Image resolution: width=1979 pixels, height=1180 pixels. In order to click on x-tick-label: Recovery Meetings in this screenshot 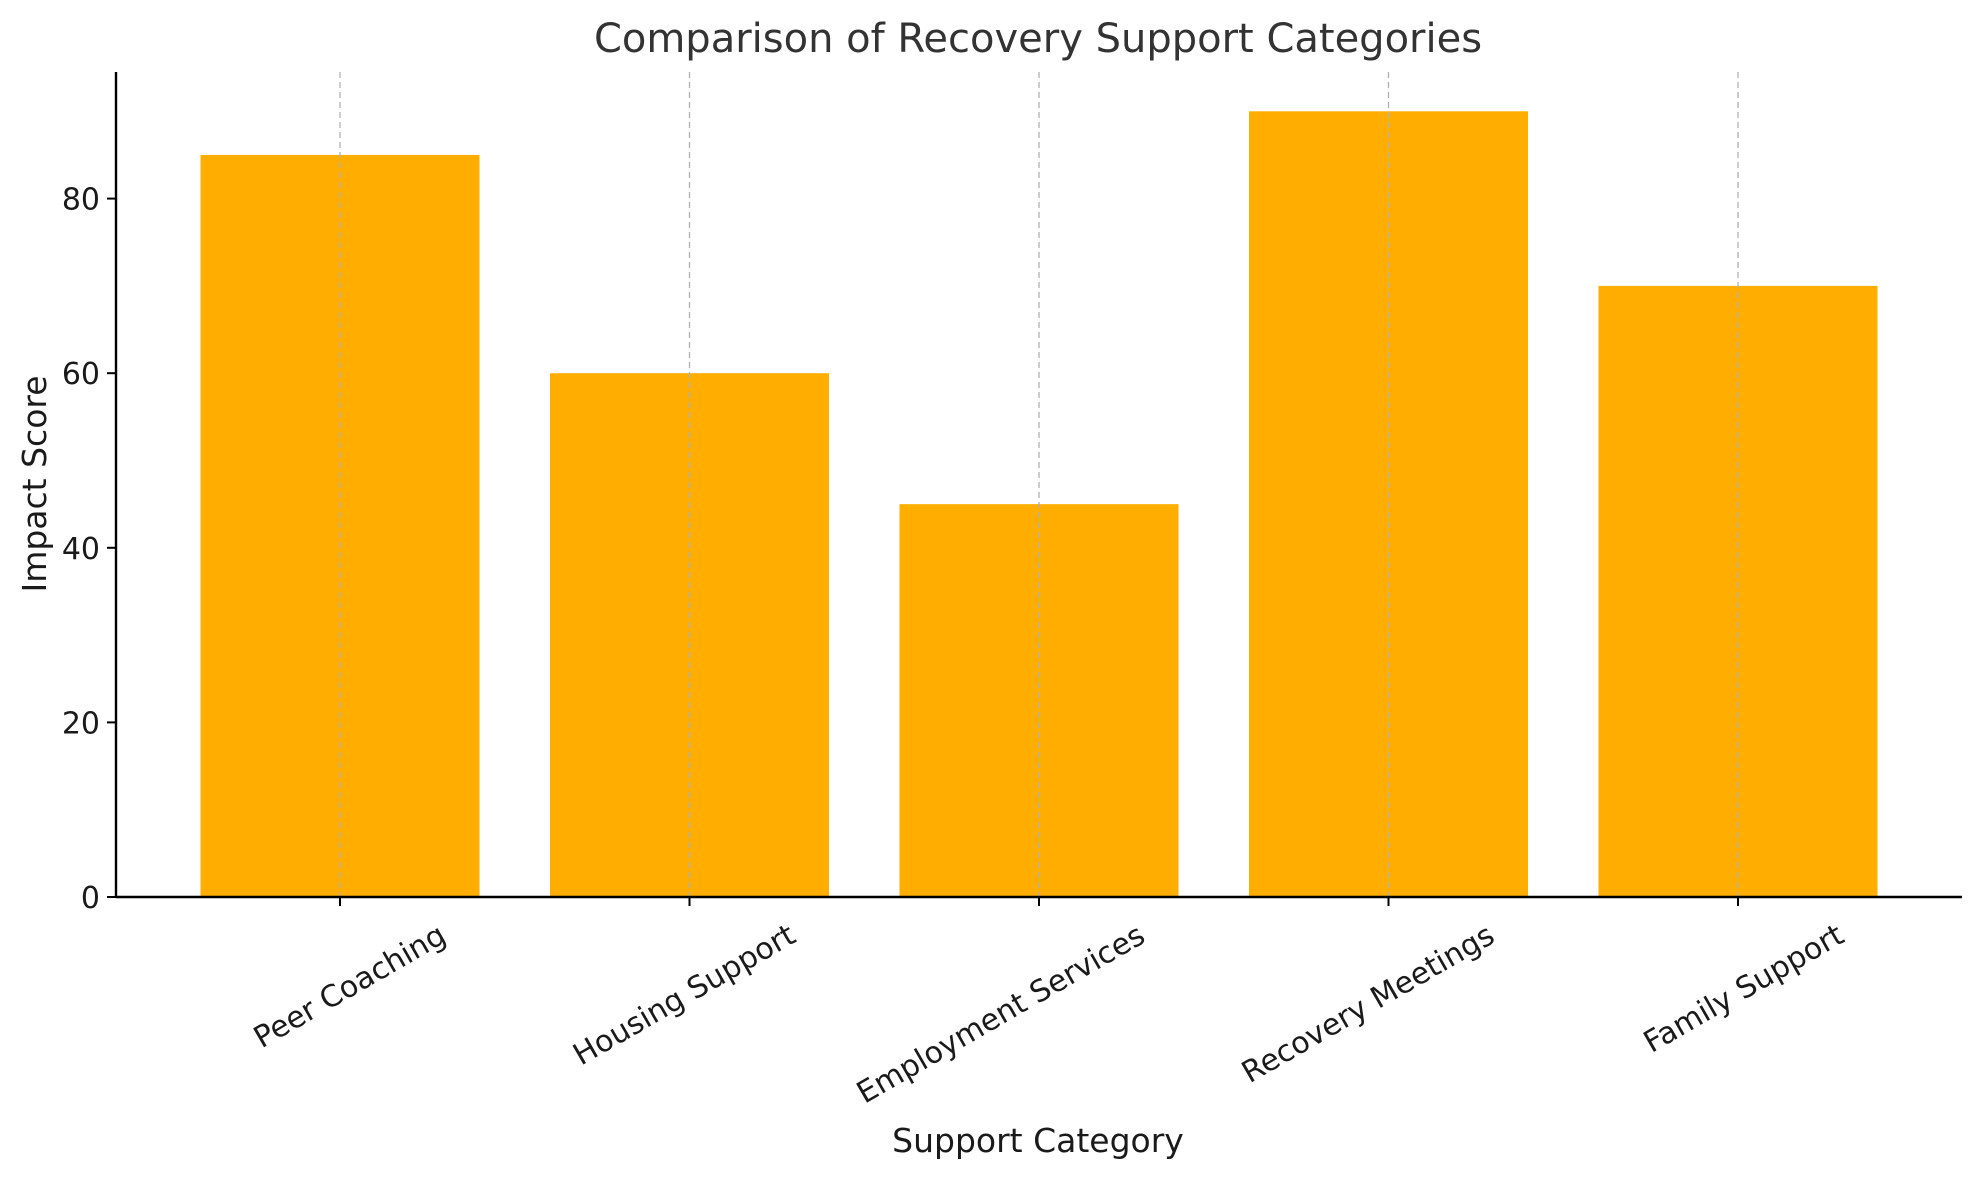, I will do `click(1368, 1004)`.